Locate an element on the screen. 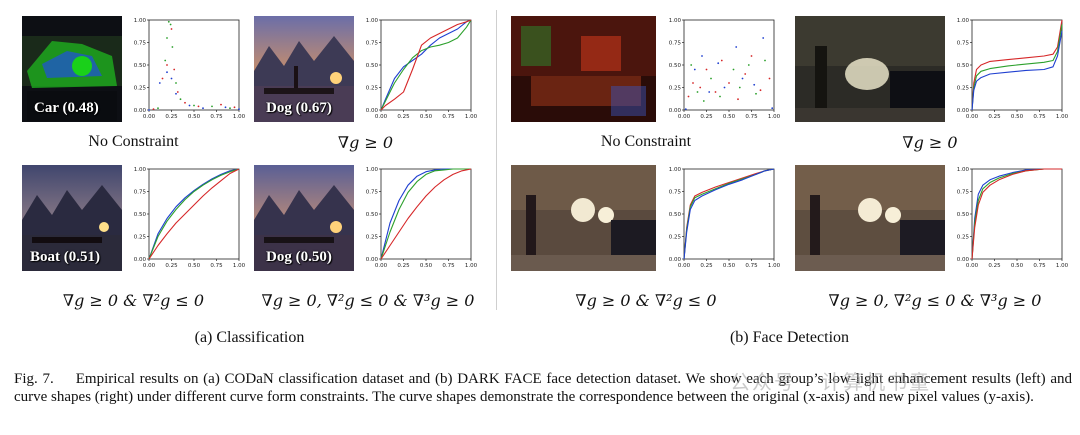  curve-plot-monotone-classification: 0.00 0.25 0.50 0.75 1.00 0.00 0.25 0.50 0.75 1.00 is located at coordinates (421, 69).